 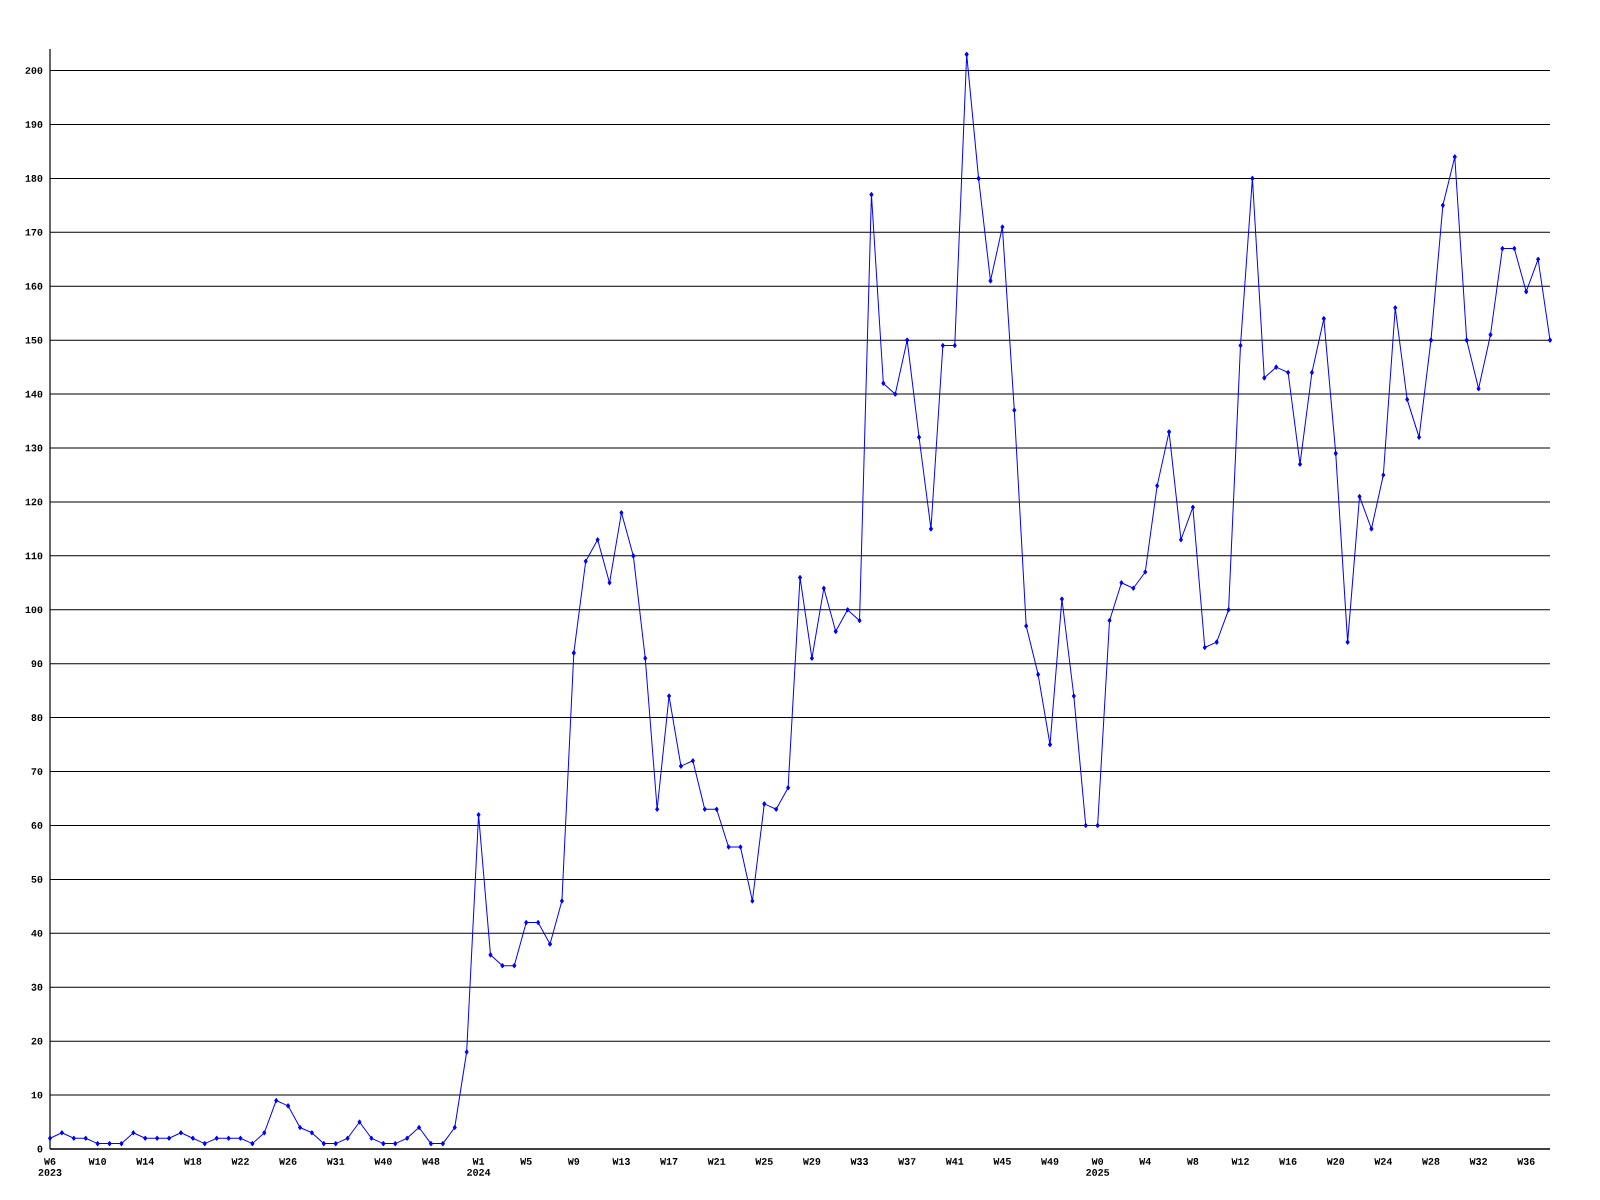 What do you see at coordinates (37, 771) in the screenshot?
I see `y-tick-label: 70` at bounding box center [37, 771].